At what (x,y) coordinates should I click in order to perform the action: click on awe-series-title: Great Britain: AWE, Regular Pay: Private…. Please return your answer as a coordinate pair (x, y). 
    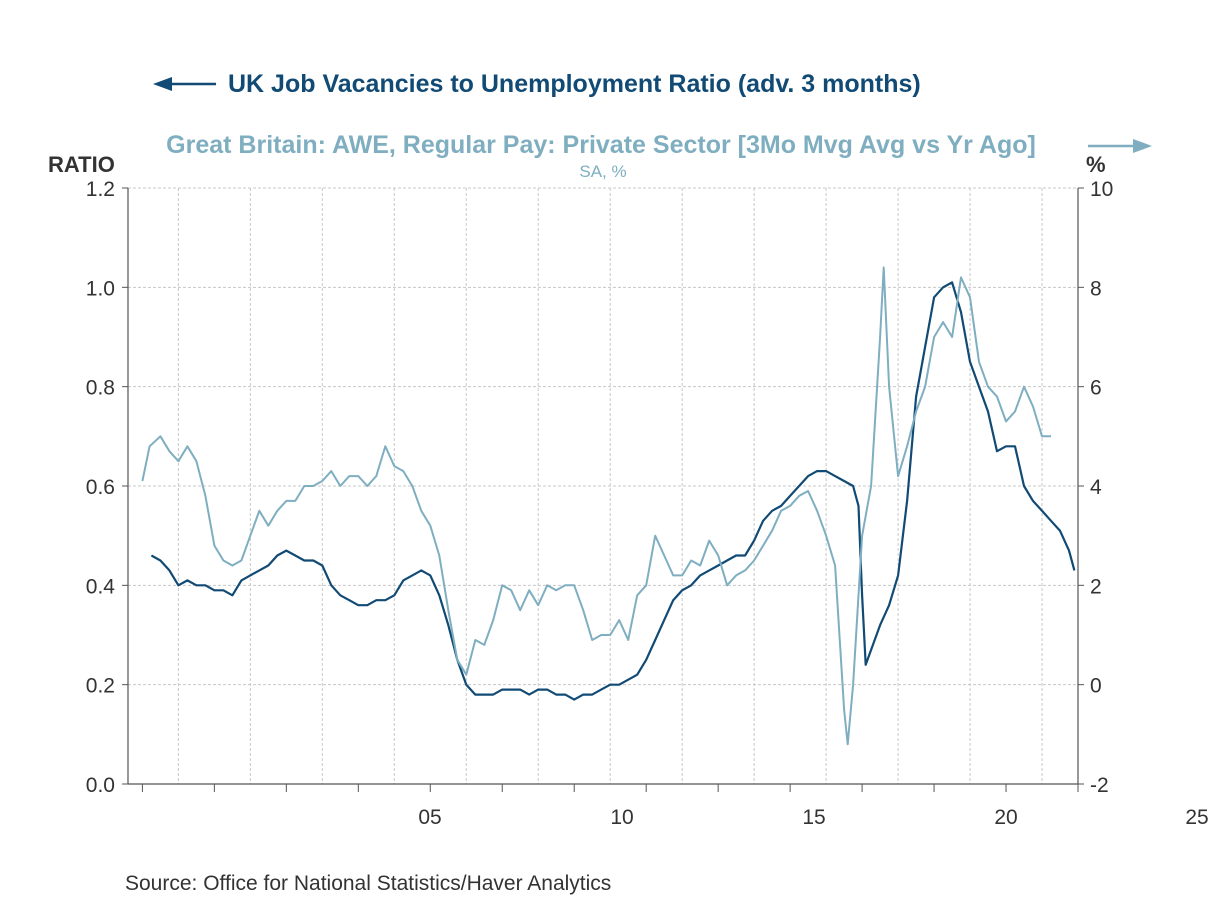
    Looking at the image, I should click on (659, 156).